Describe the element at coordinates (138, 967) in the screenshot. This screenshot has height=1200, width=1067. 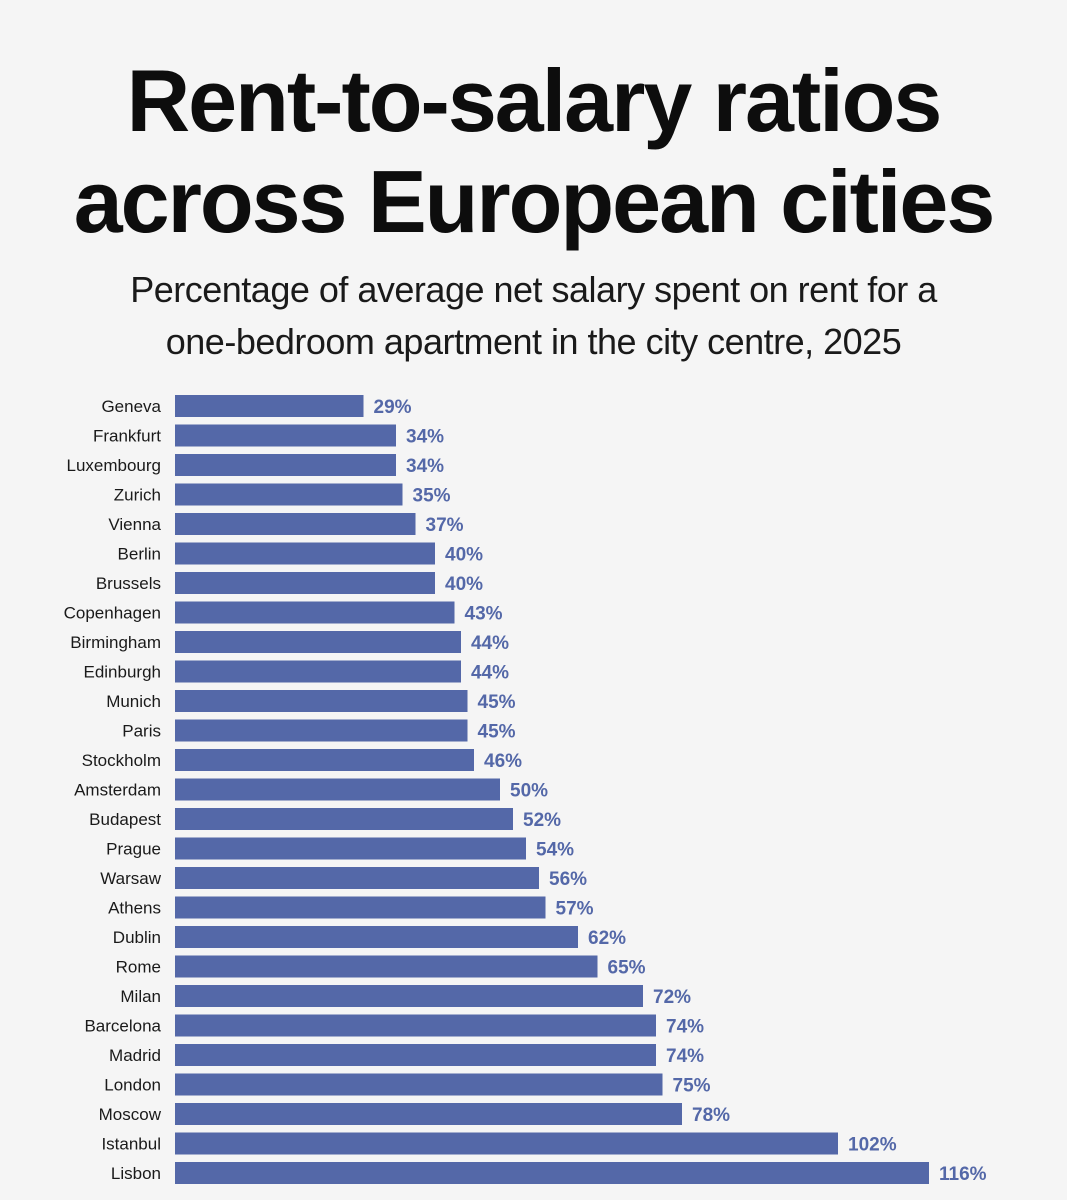
I see `category-label: Rome` at that location.